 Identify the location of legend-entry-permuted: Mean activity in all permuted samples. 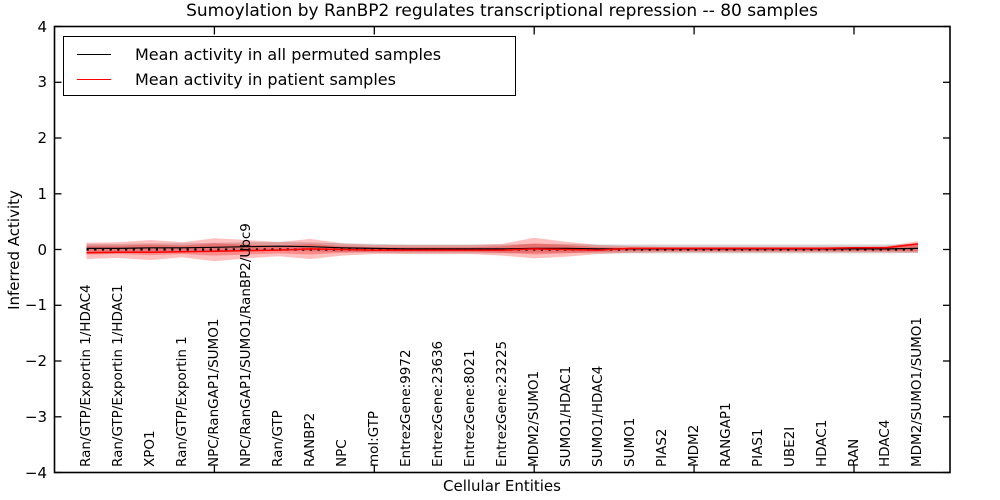
(289, 54).